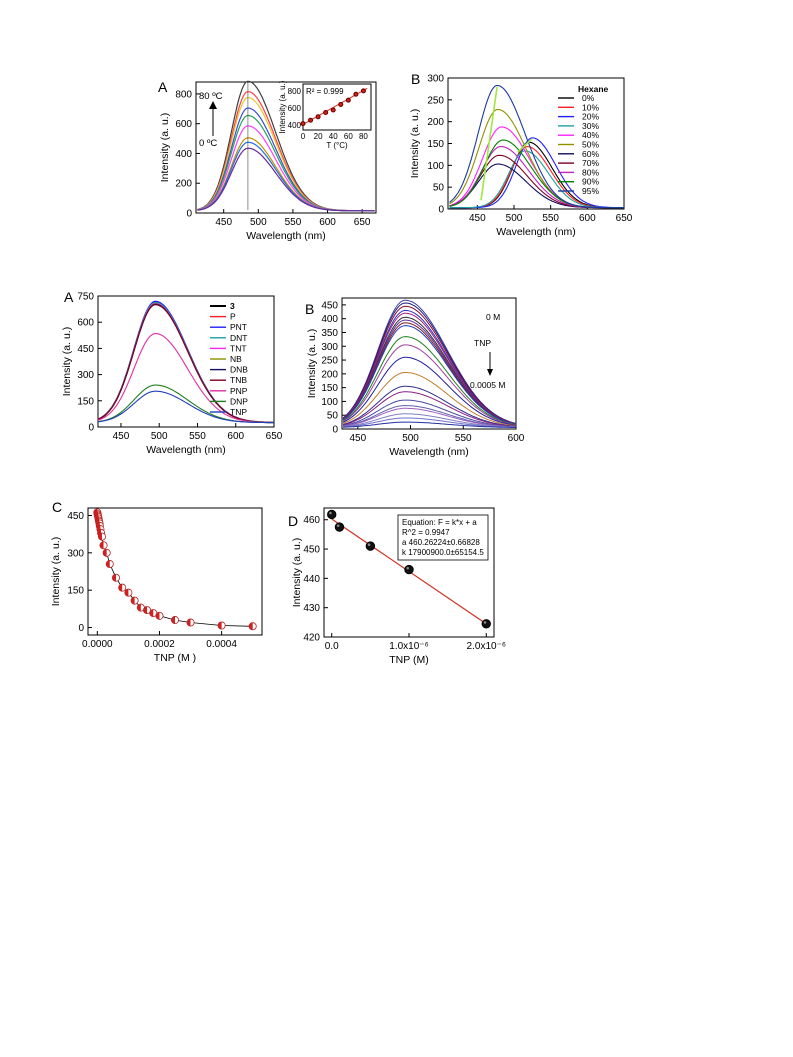 The width and height of the screenshot is (793, 1057). Describe the element at coordinates (85, 297) in the screenshot. I see `y-tick-label: 750` at that location.